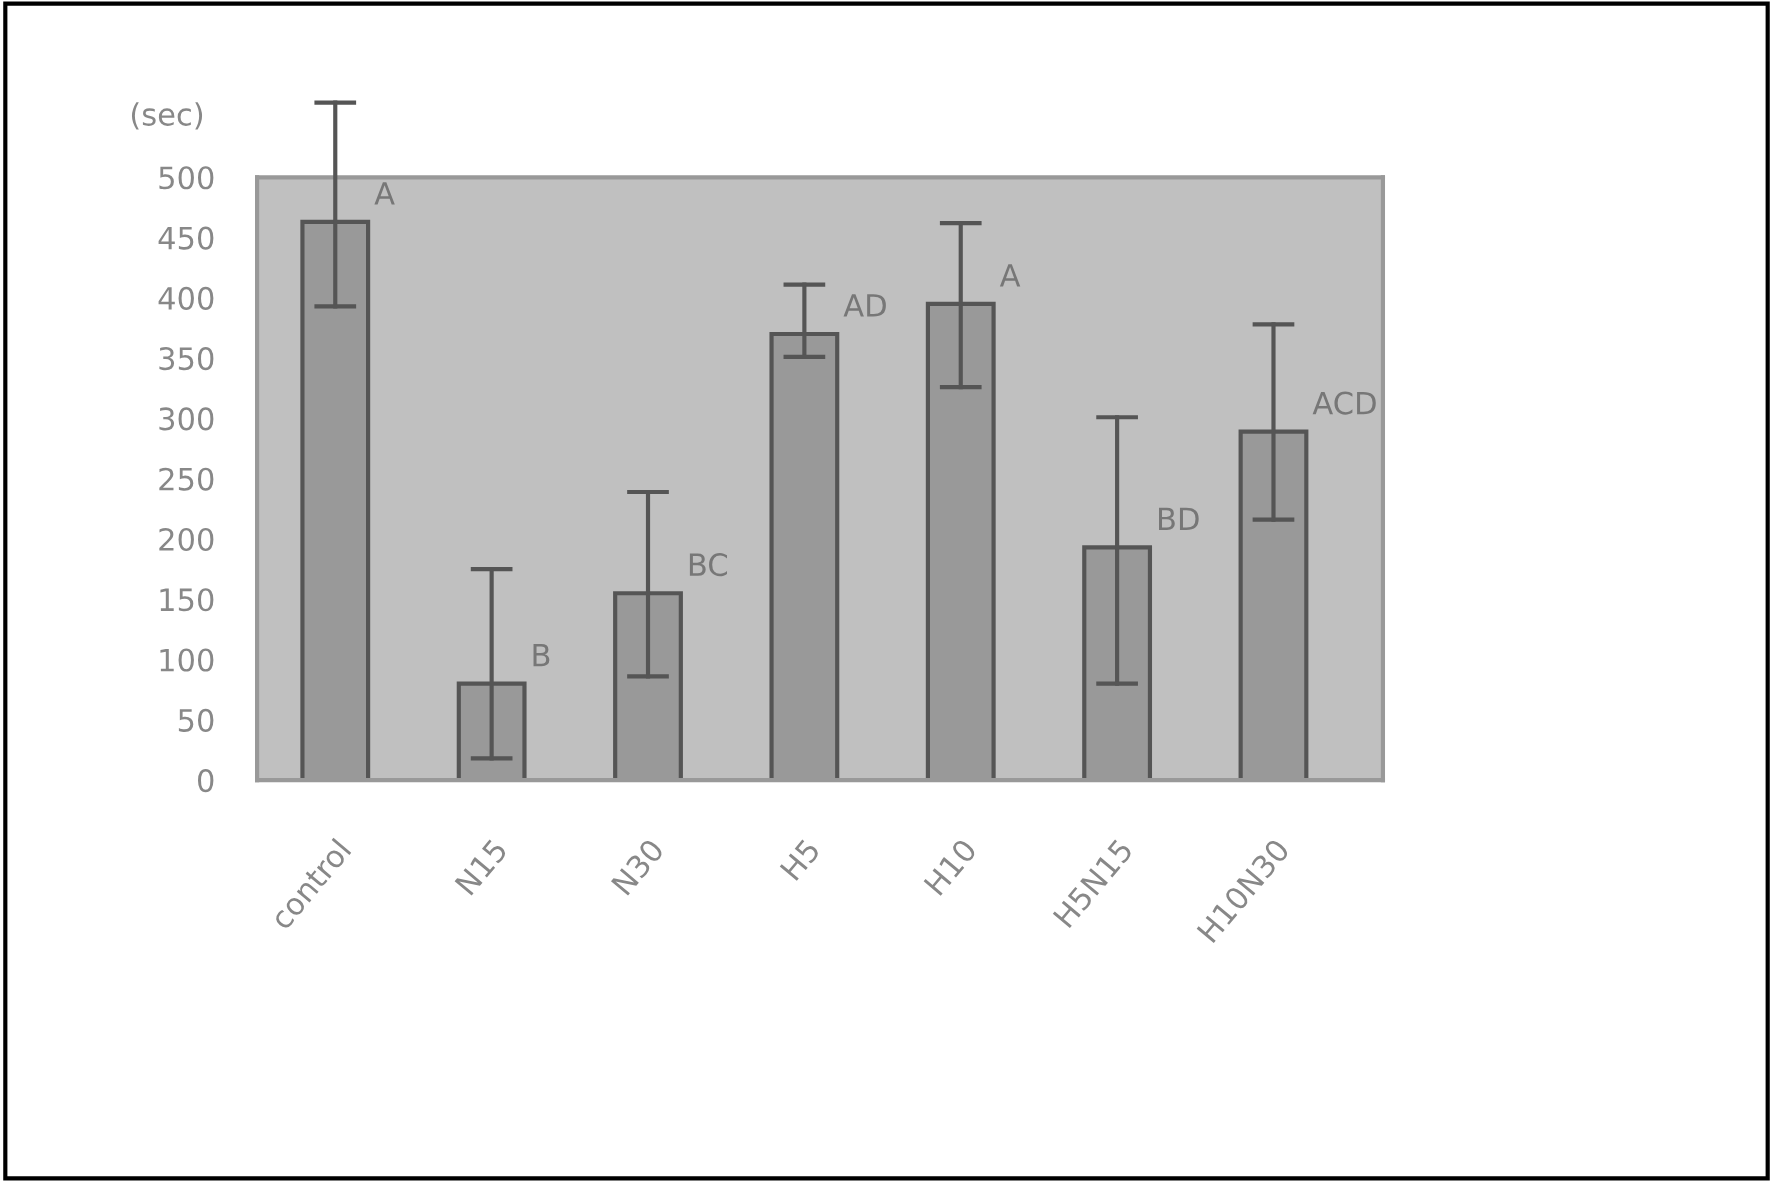  Describe the element at coordinates (186, 238) in the screenshot. I see `y-tick-label: 450` at that location.